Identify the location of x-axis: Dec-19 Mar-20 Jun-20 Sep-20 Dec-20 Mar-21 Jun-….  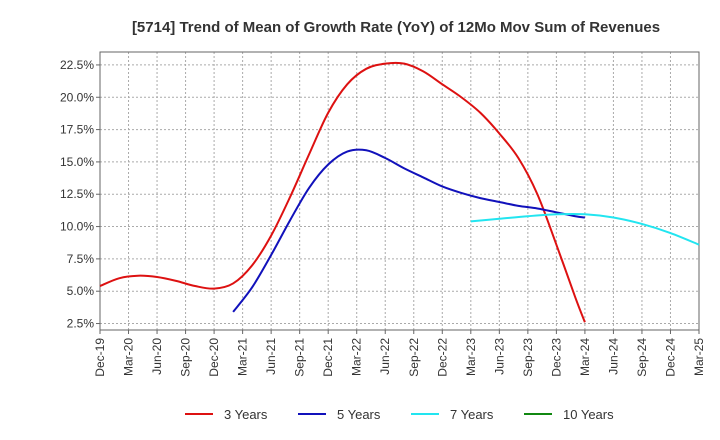
(399, 353).